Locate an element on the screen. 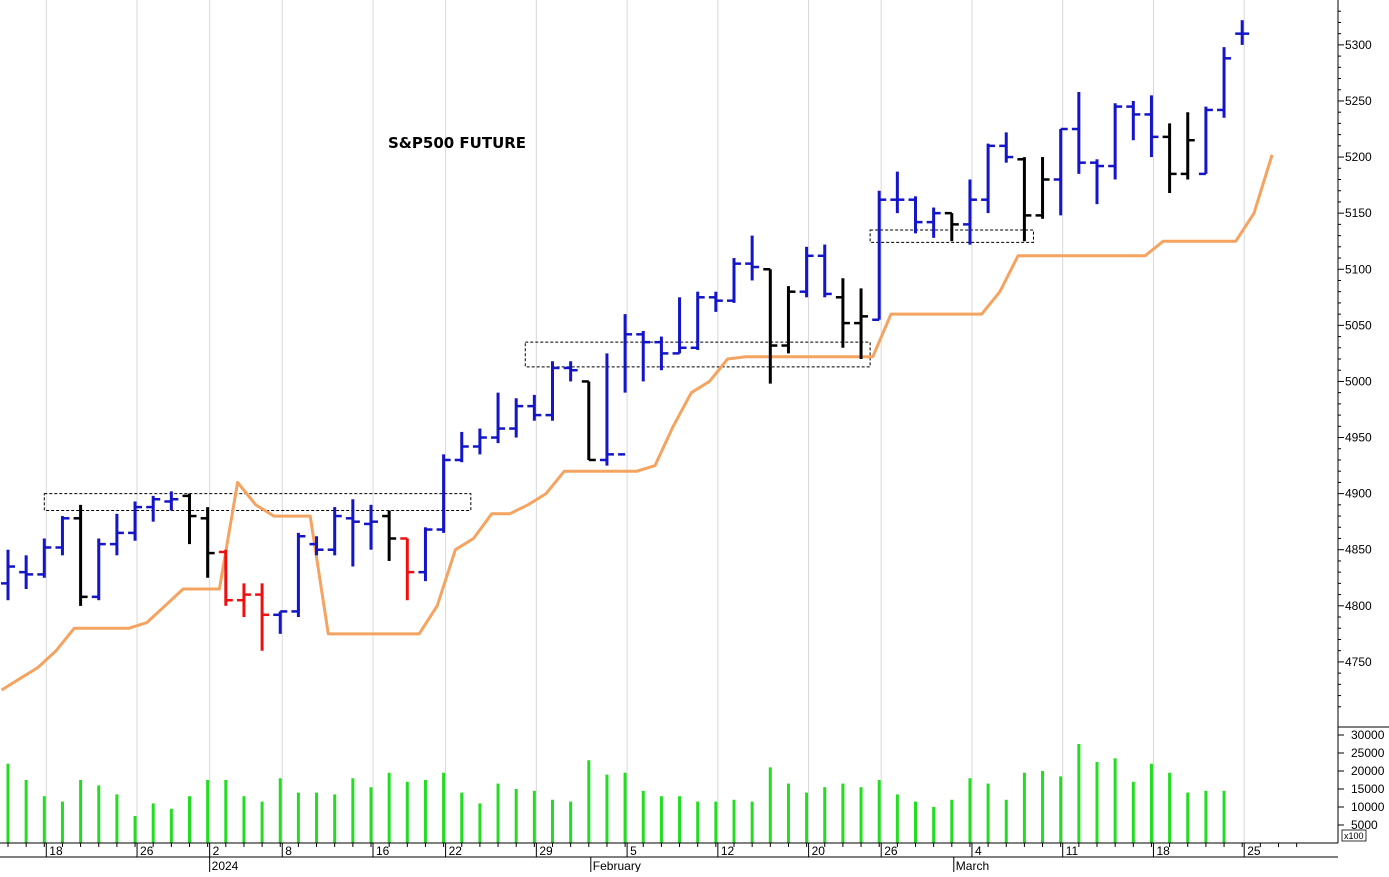  x-tick-label: 22 is located at coordinates (456, 851).